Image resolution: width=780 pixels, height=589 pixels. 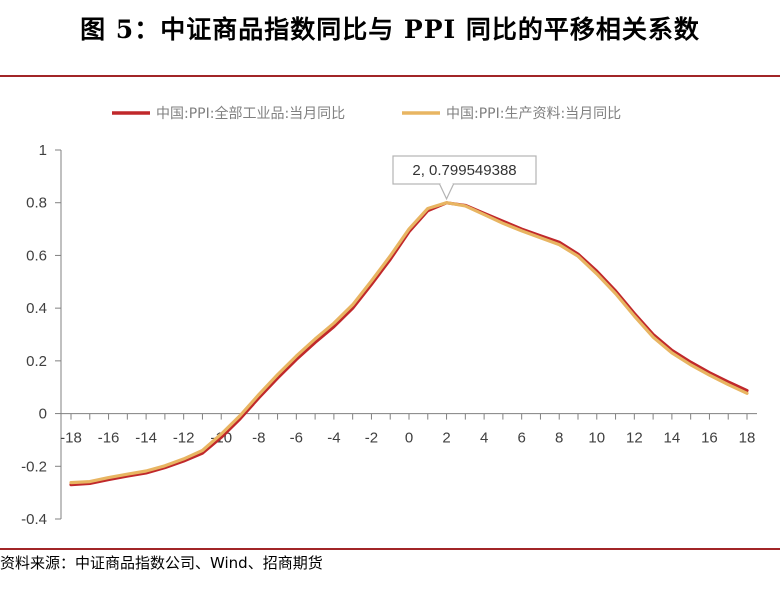 I want to click on x-tick-label: 10, so click(x=596, y=438).